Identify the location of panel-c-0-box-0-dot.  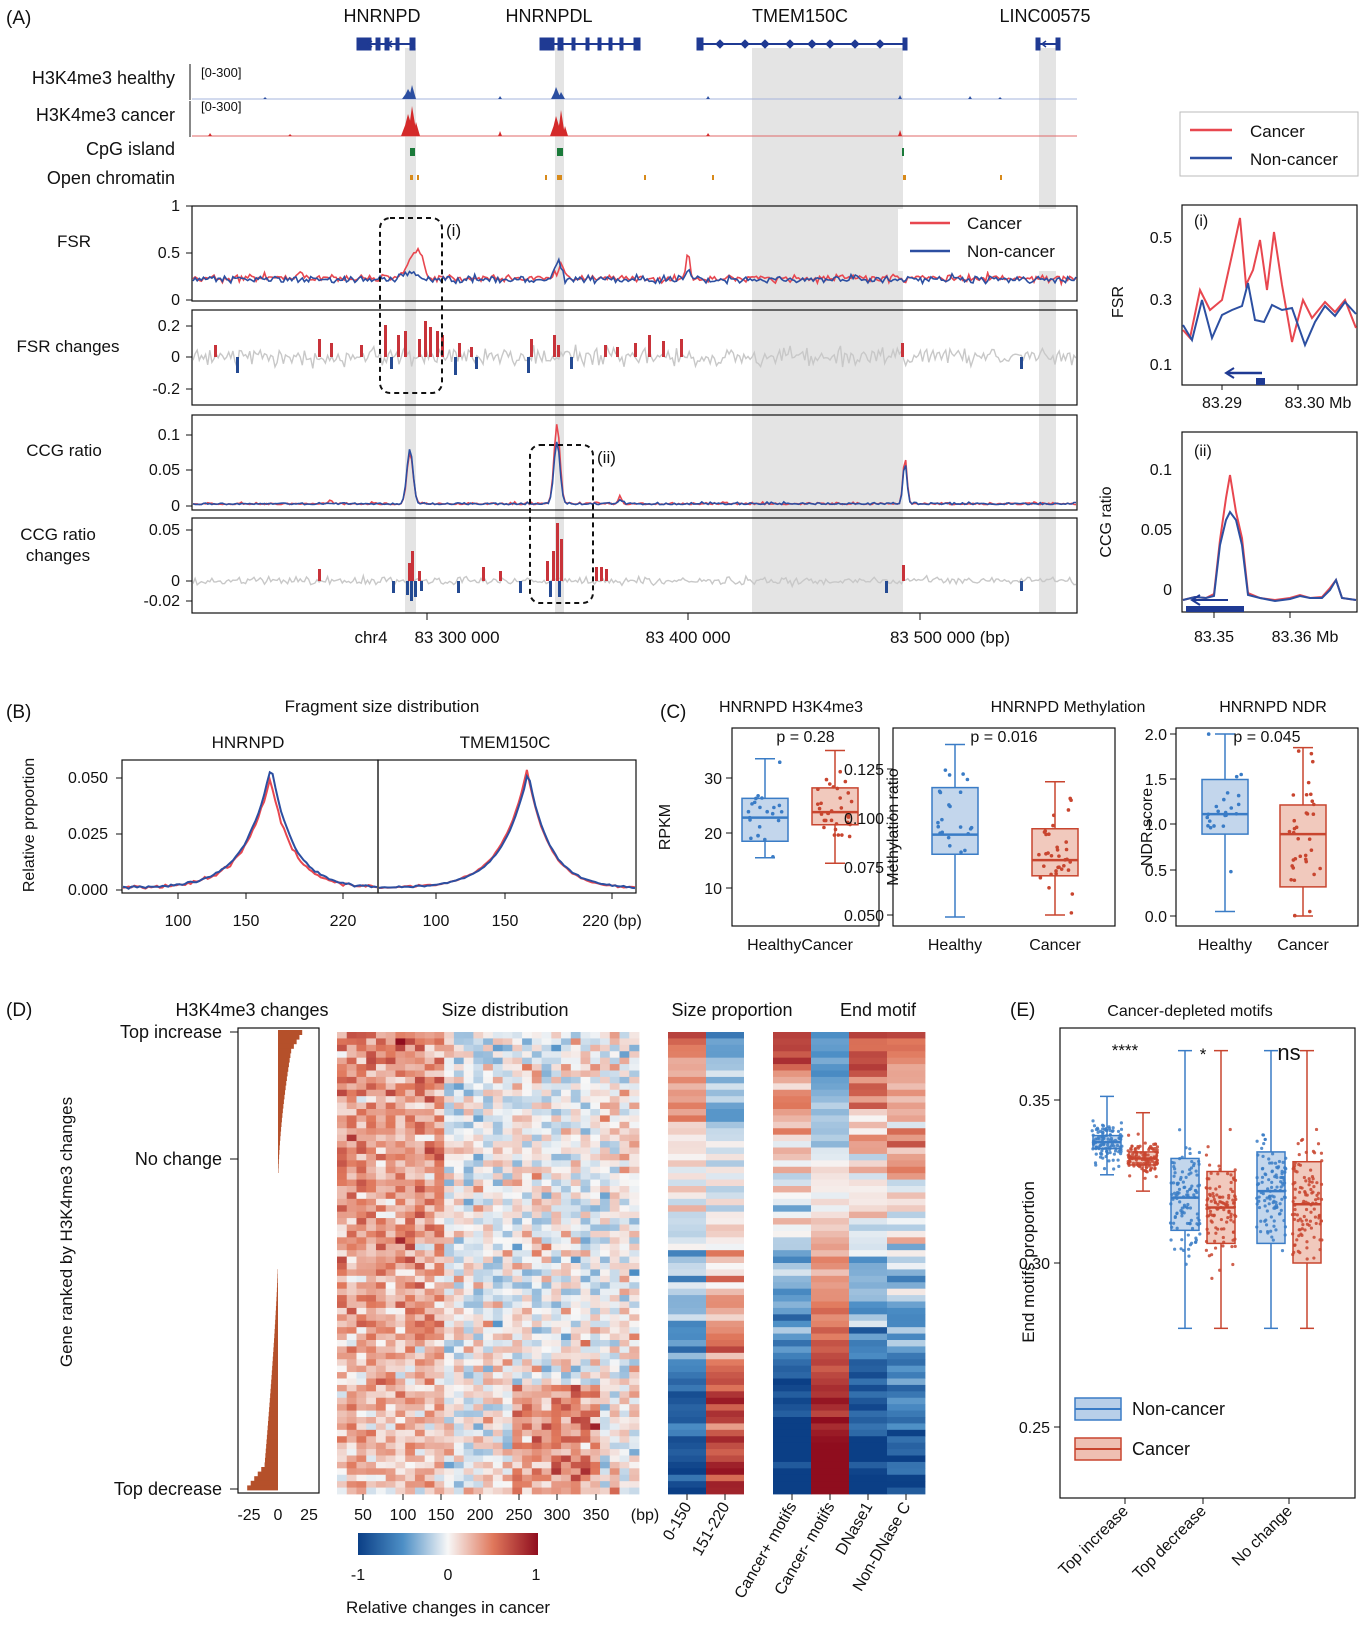
(758, 795).